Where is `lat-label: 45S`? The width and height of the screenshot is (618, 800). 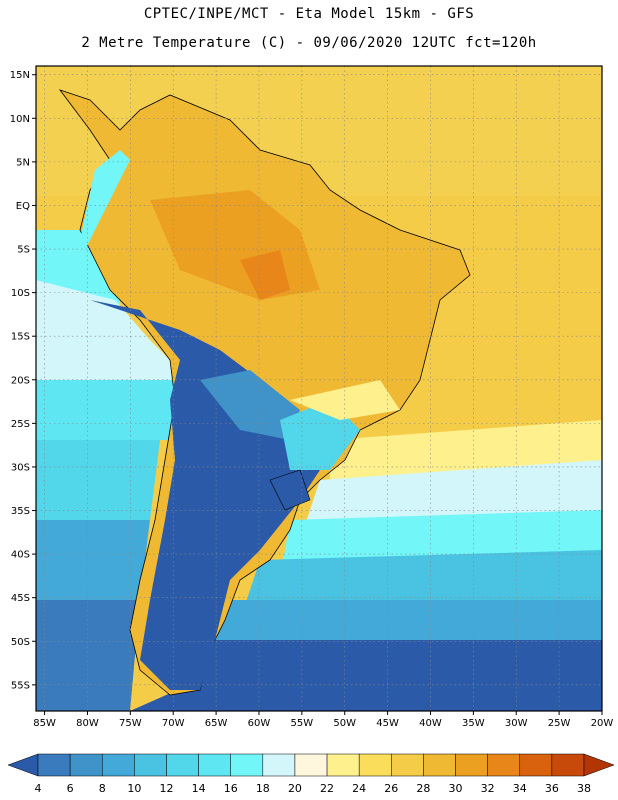
lat-label: 45S is located at coordinates (20, 598).